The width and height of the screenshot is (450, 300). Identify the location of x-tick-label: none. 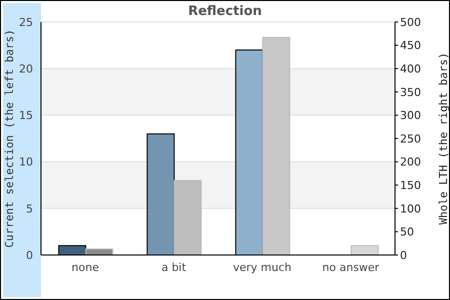
(86, 267).